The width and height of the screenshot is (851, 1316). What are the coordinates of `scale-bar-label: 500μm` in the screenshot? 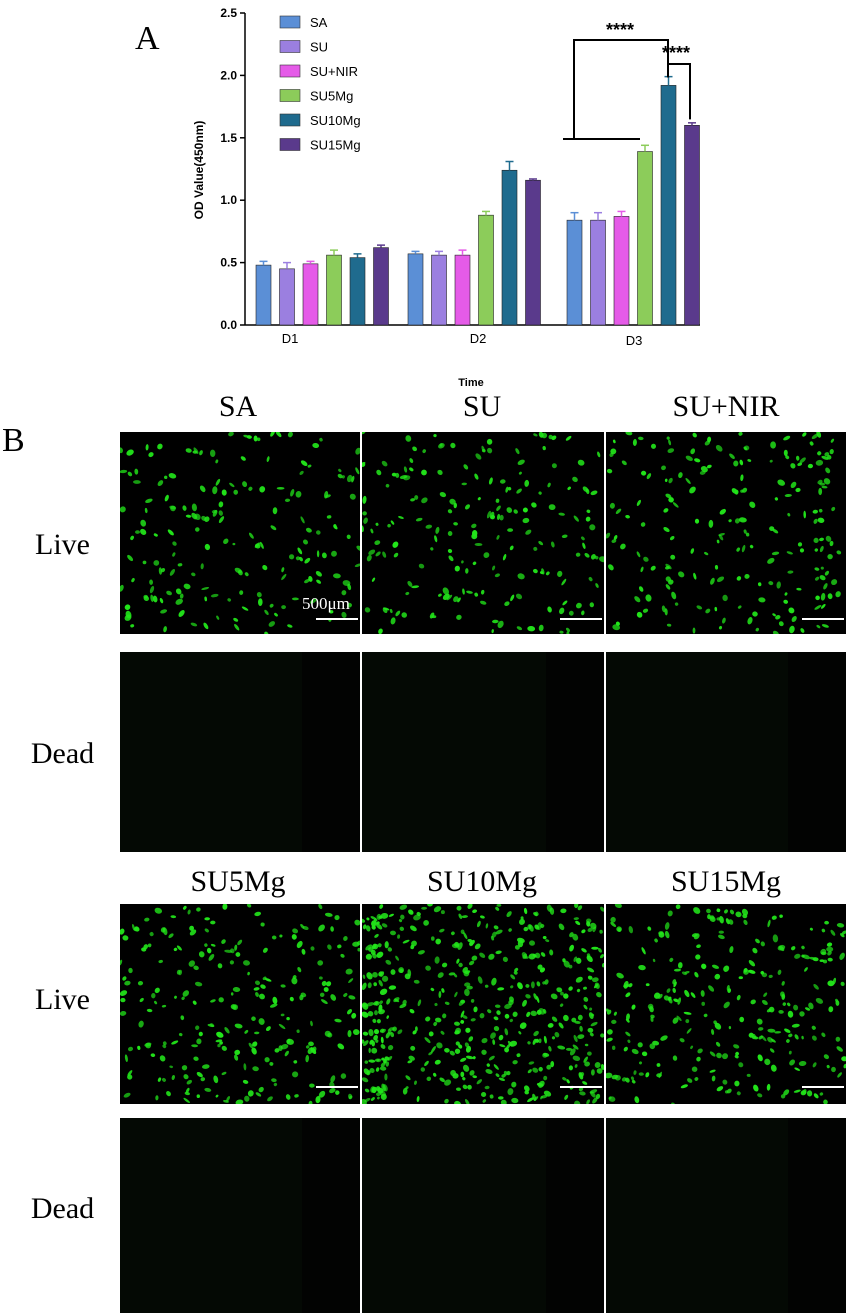 It's located at (326, 603).